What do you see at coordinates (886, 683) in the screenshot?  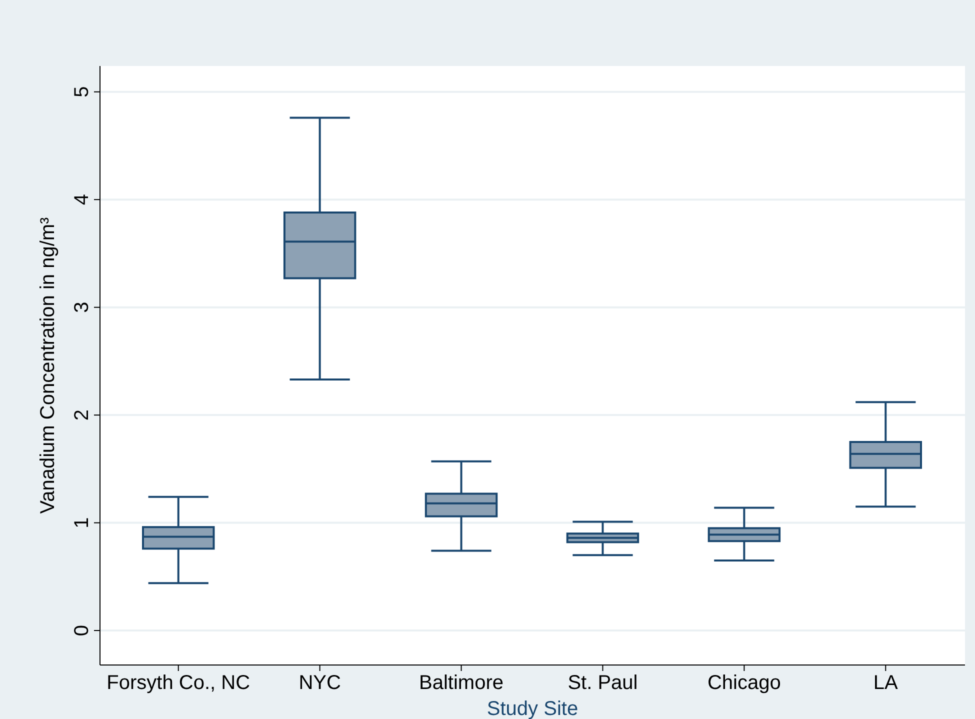 I see `x-tick-label: LA` at bounding box center [886, 683].